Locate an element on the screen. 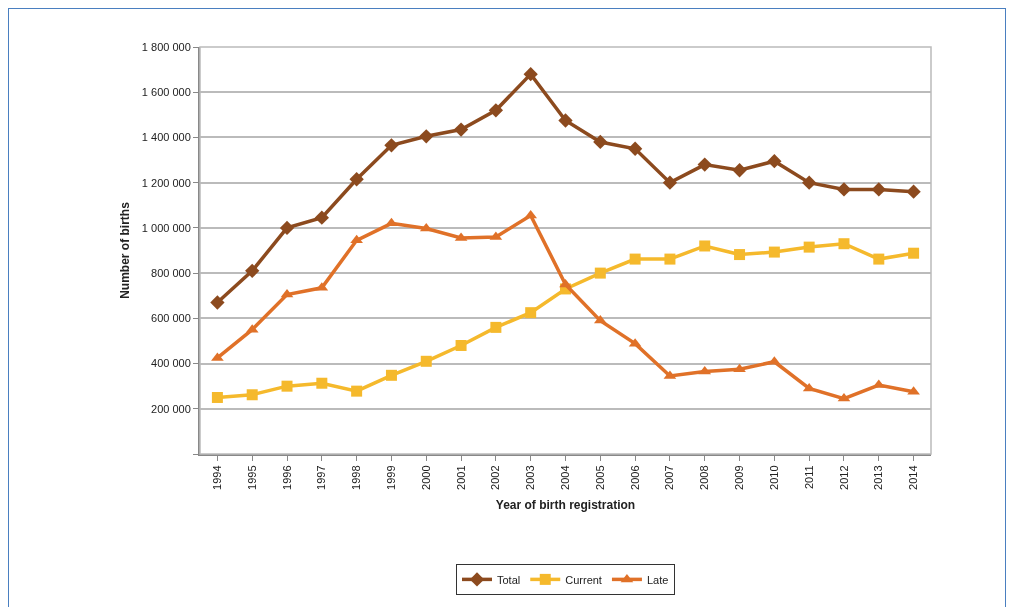 Image resolution: width=1016 pixels, height=607 pixels. x-tick-label: 2001 is located at coordinates (460, 477).